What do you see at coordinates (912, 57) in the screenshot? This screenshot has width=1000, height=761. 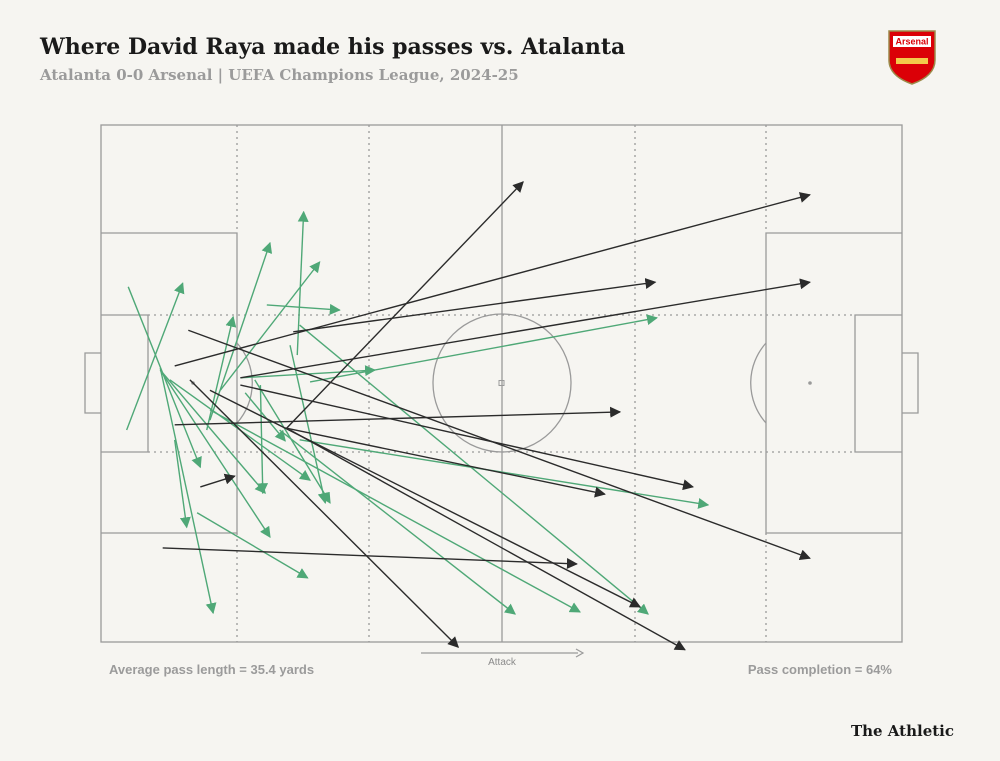 I see `club-badge: Arsenal` at bounding box center [912, 57].